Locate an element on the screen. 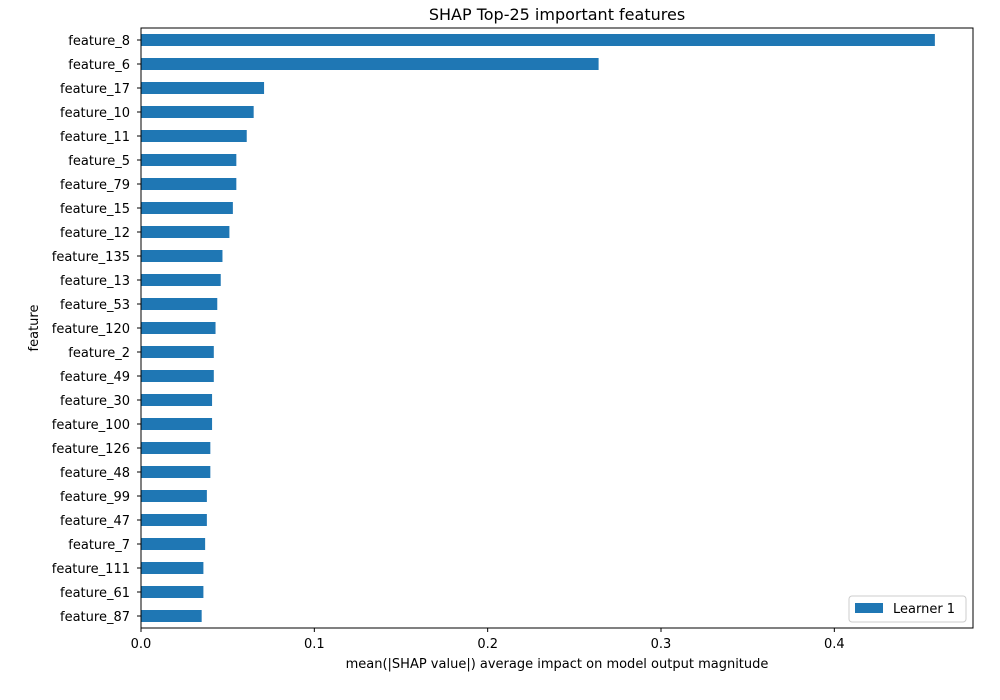  y-tick-label: feature_53 is located at coordinates (95, 305).